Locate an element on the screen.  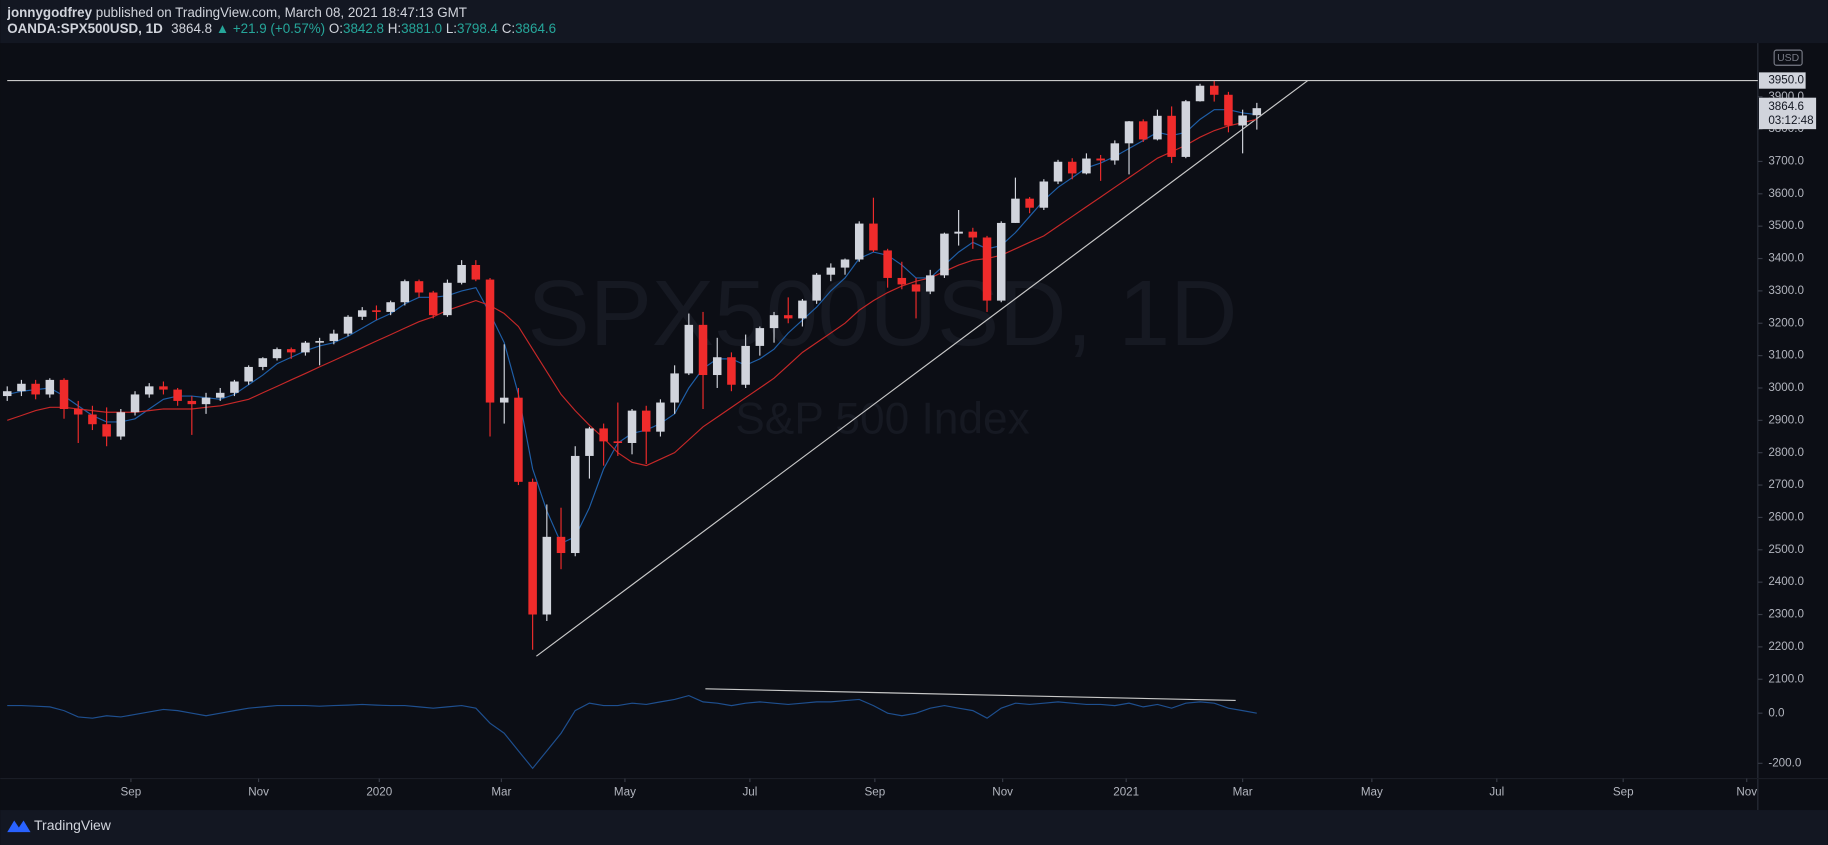
y2-tick-label: -200.0 is located at coordinates (1785, 762).